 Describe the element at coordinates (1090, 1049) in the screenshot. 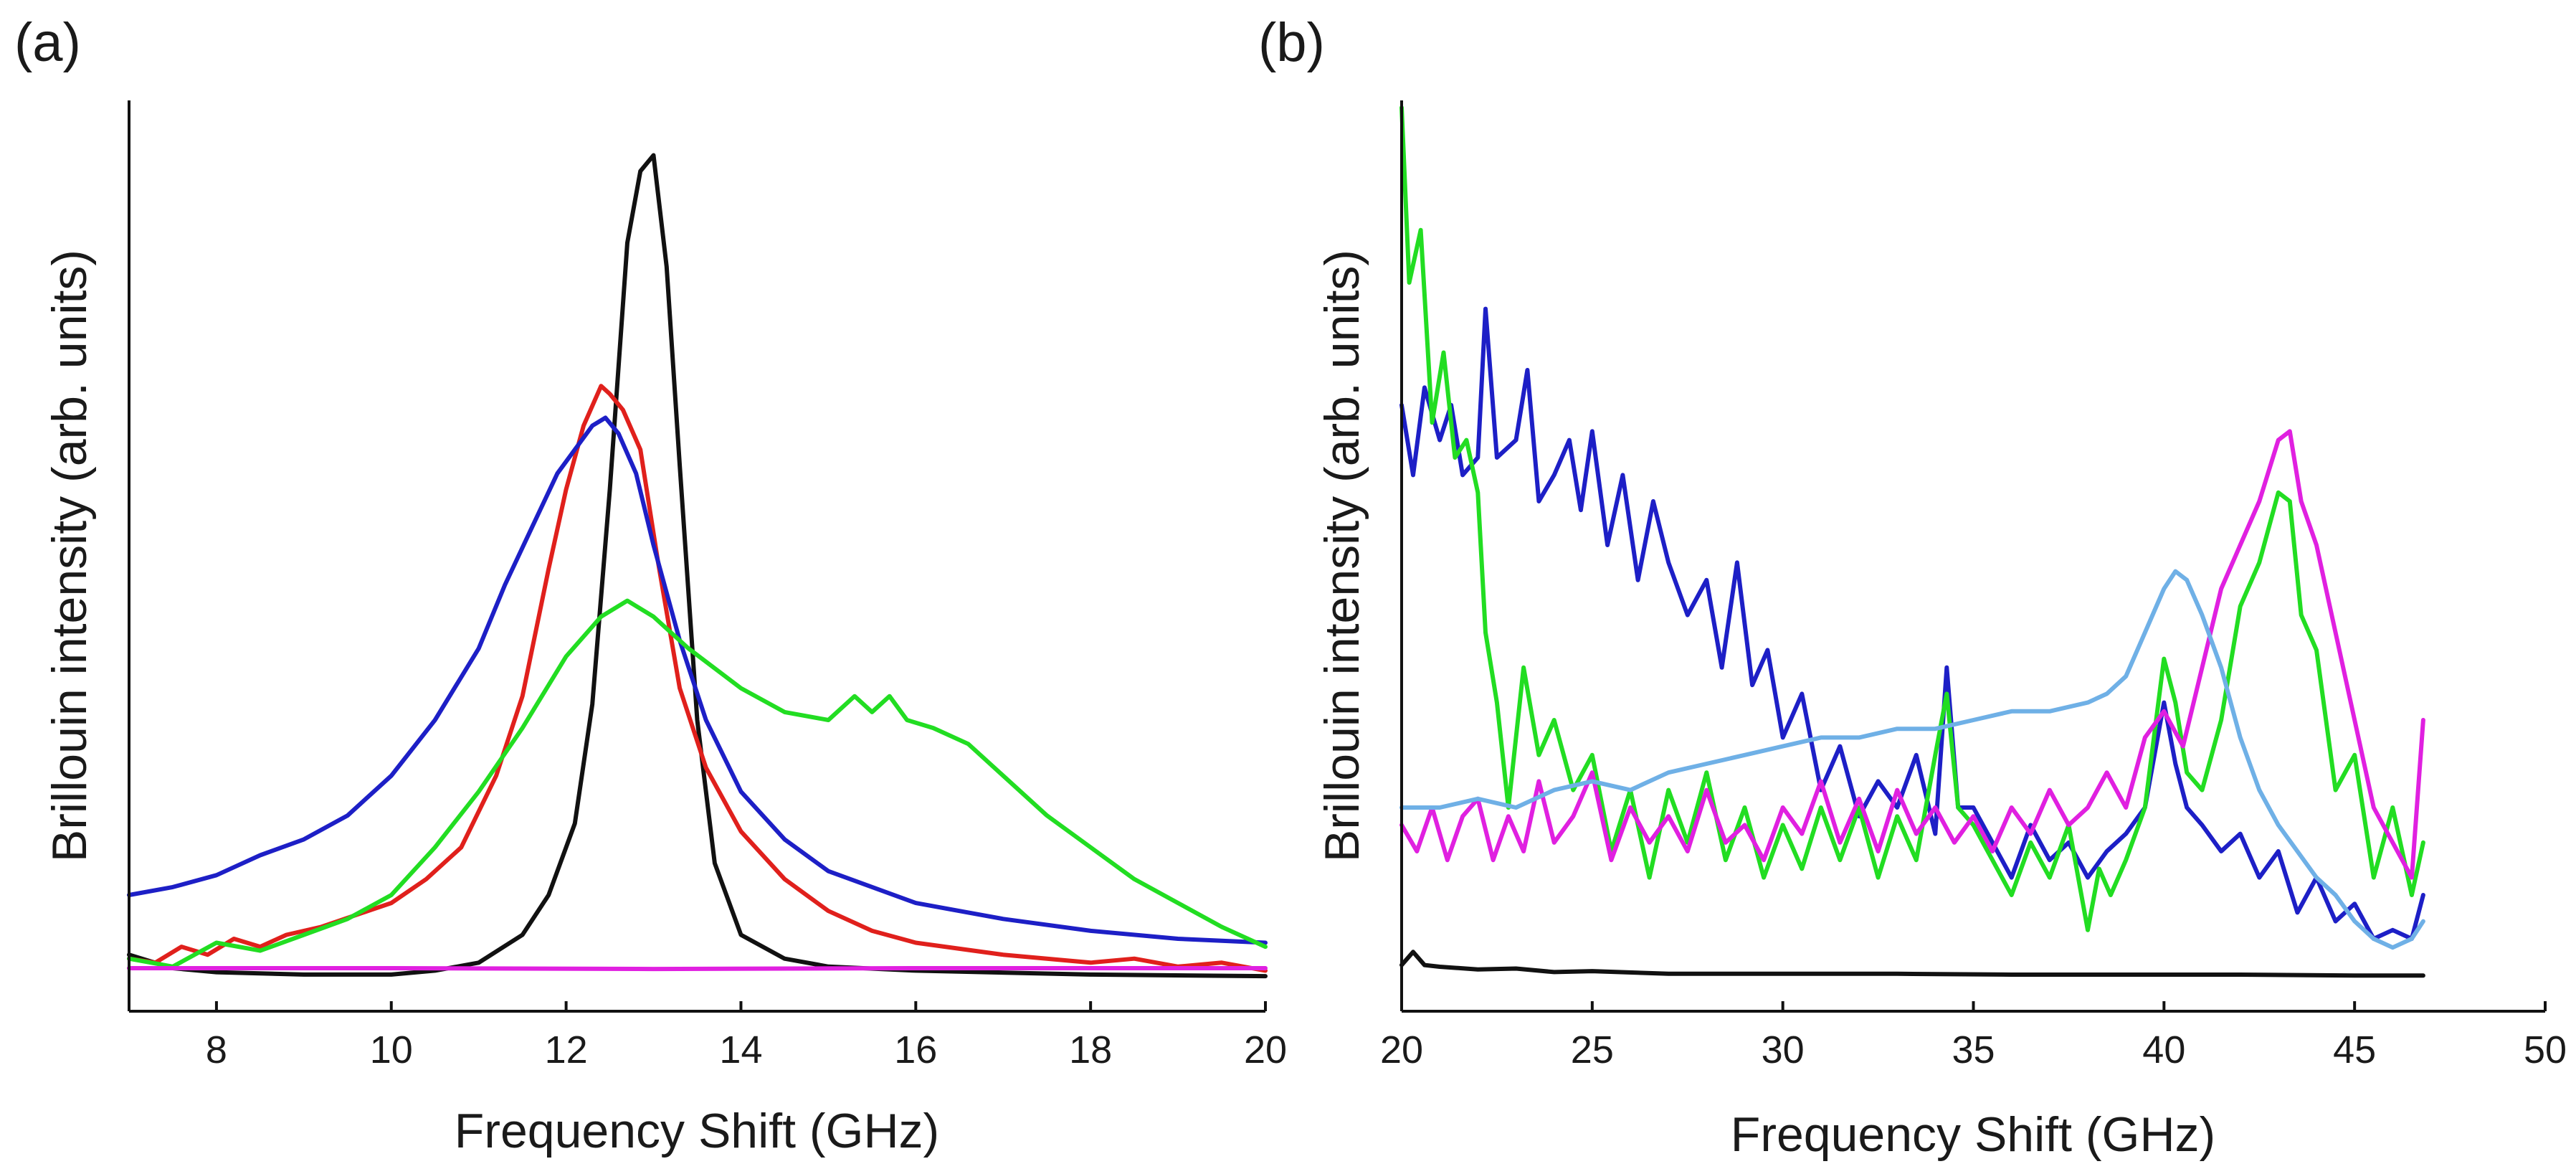

I see `x-tick-label: 18` at that location.